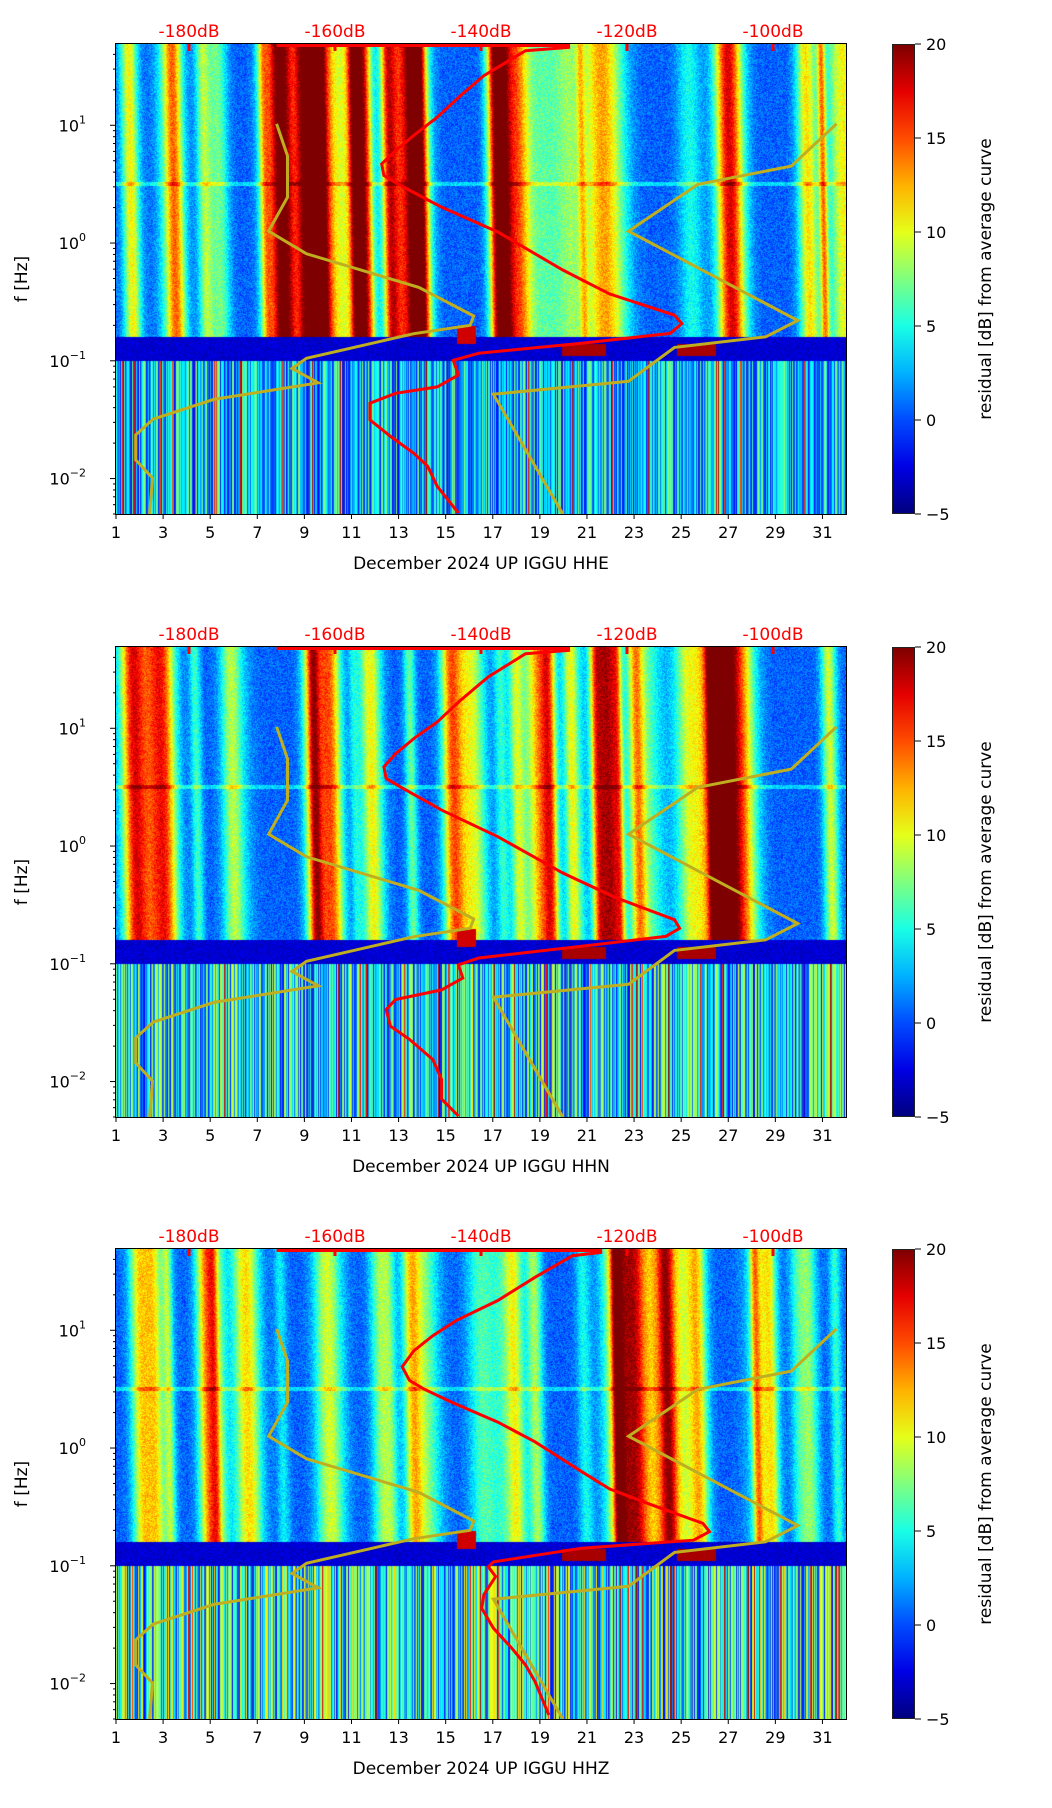  What do you see at coordinates (481, 1769) in the screenshot?
I see `x-axis-label: December 2024 UP IGGU HHZ` at bounding box center [481, 1769].